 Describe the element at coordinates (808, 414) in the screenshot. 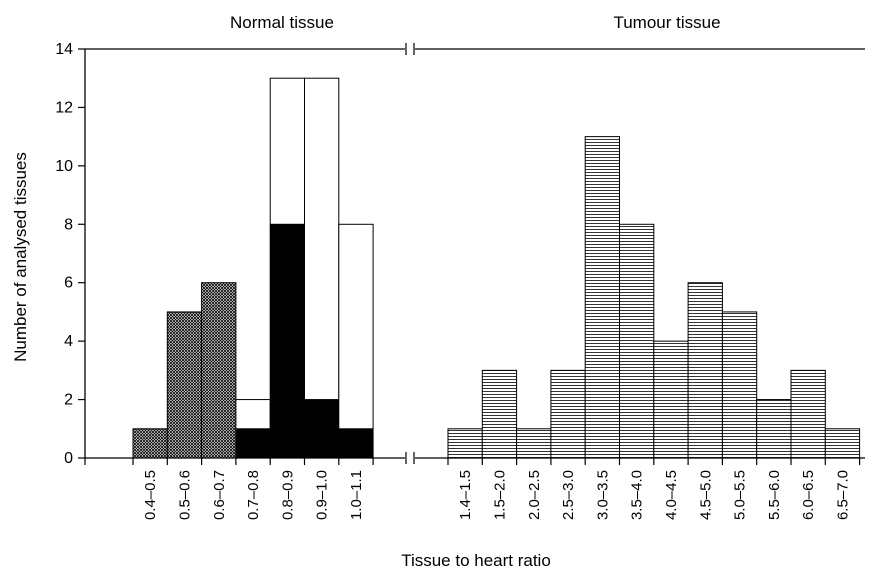

I see `bar-tumour-10-s0` at that location.